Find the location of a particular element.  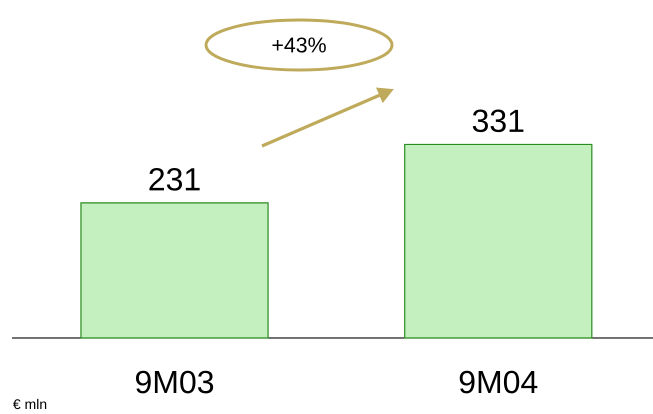

x-tick-label: 9M03 is located at coordinates (175, 382).